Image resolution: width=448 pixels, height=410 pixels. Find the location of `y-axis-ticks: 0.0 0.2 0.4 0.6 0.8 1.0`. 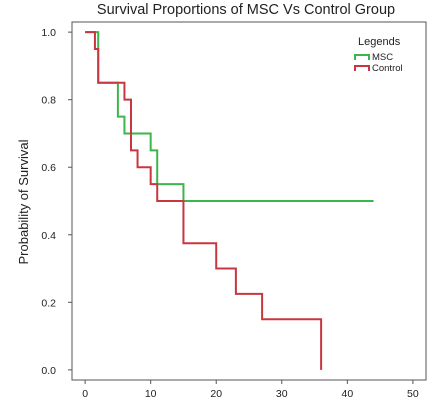

y-axis-ticks: 0.0 0.2 0.4 0.6 0.8 1.0 is located at coordinates (56, 202).